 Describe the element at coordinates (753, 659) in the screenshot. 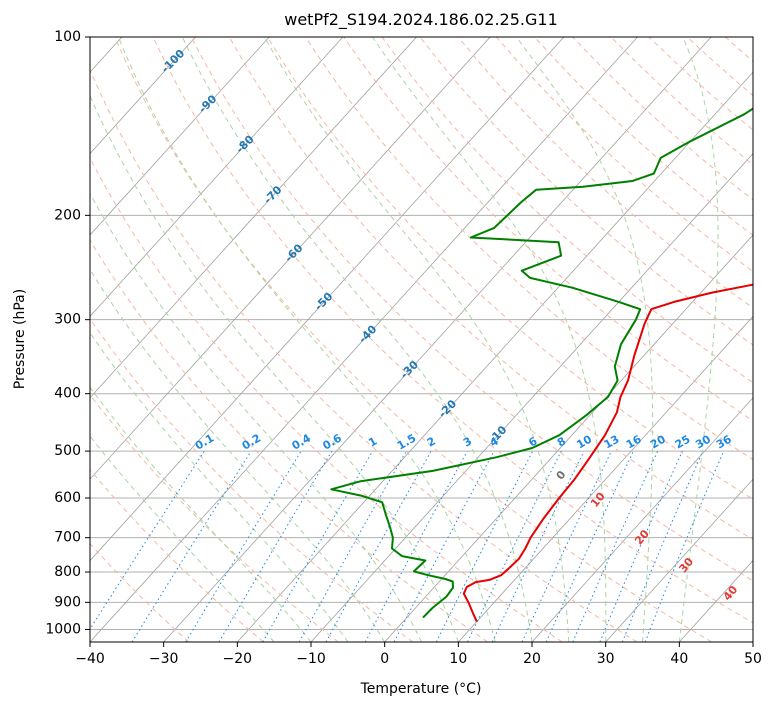

I see `x-tick-label: 50` at that location.